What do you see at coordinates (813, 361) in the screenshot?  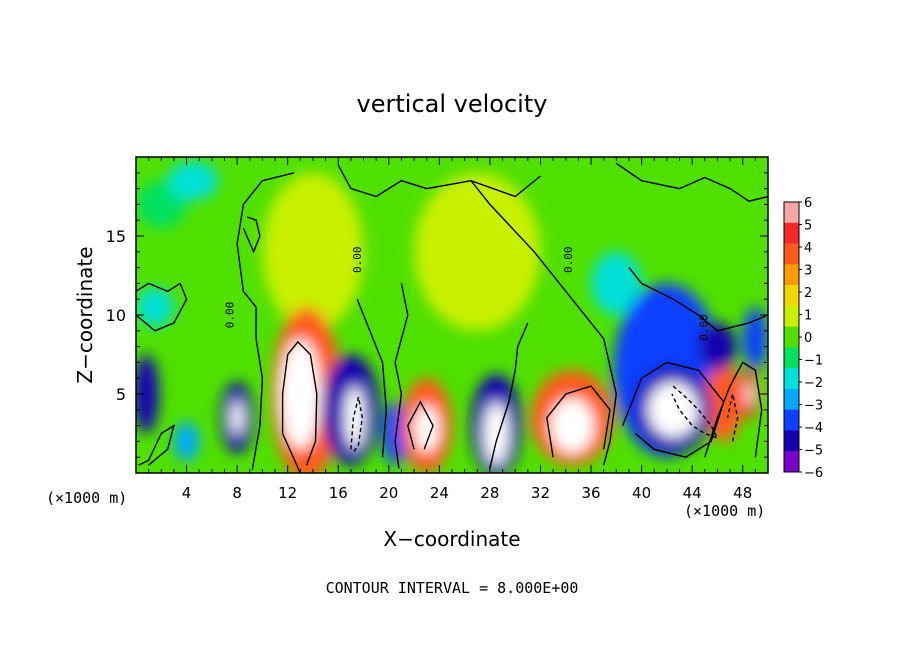 I see `colorbar-label: −1` at bounding box center [813, 361].